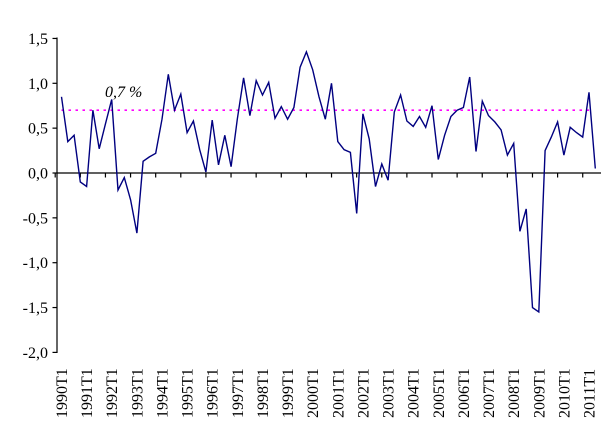  I want to click on x-tick-label: 2009T1, so click(539, 393).